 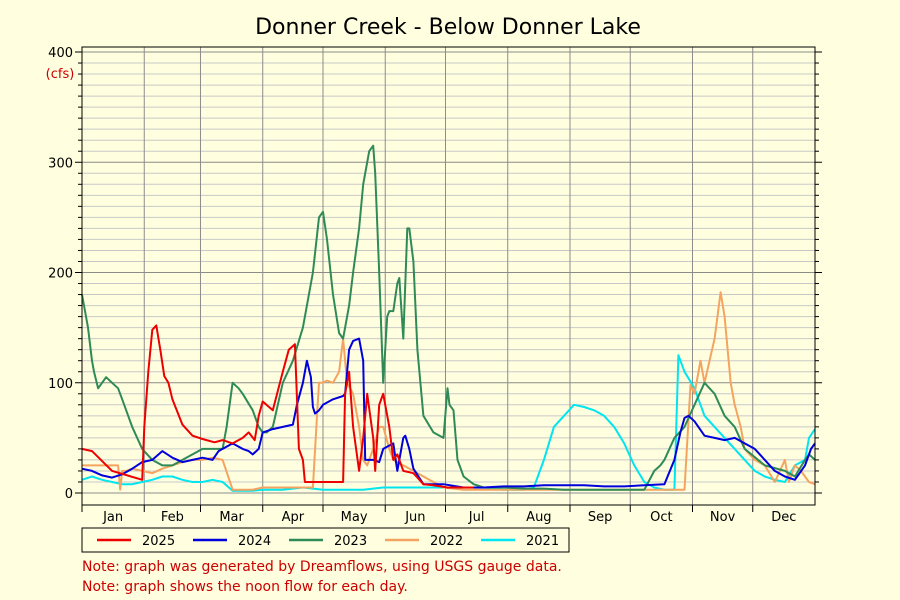 I want to click on x-tick-label: Sep, so click(x=600, y=517).